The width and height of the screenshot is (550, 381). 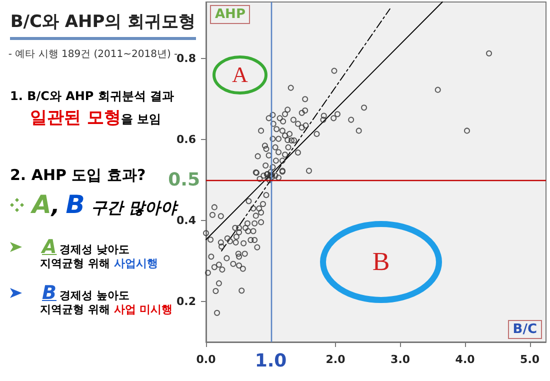 I want to click on text: 1. B/C와 AHP 회귀분석 결과, so click(x=92, y=96).